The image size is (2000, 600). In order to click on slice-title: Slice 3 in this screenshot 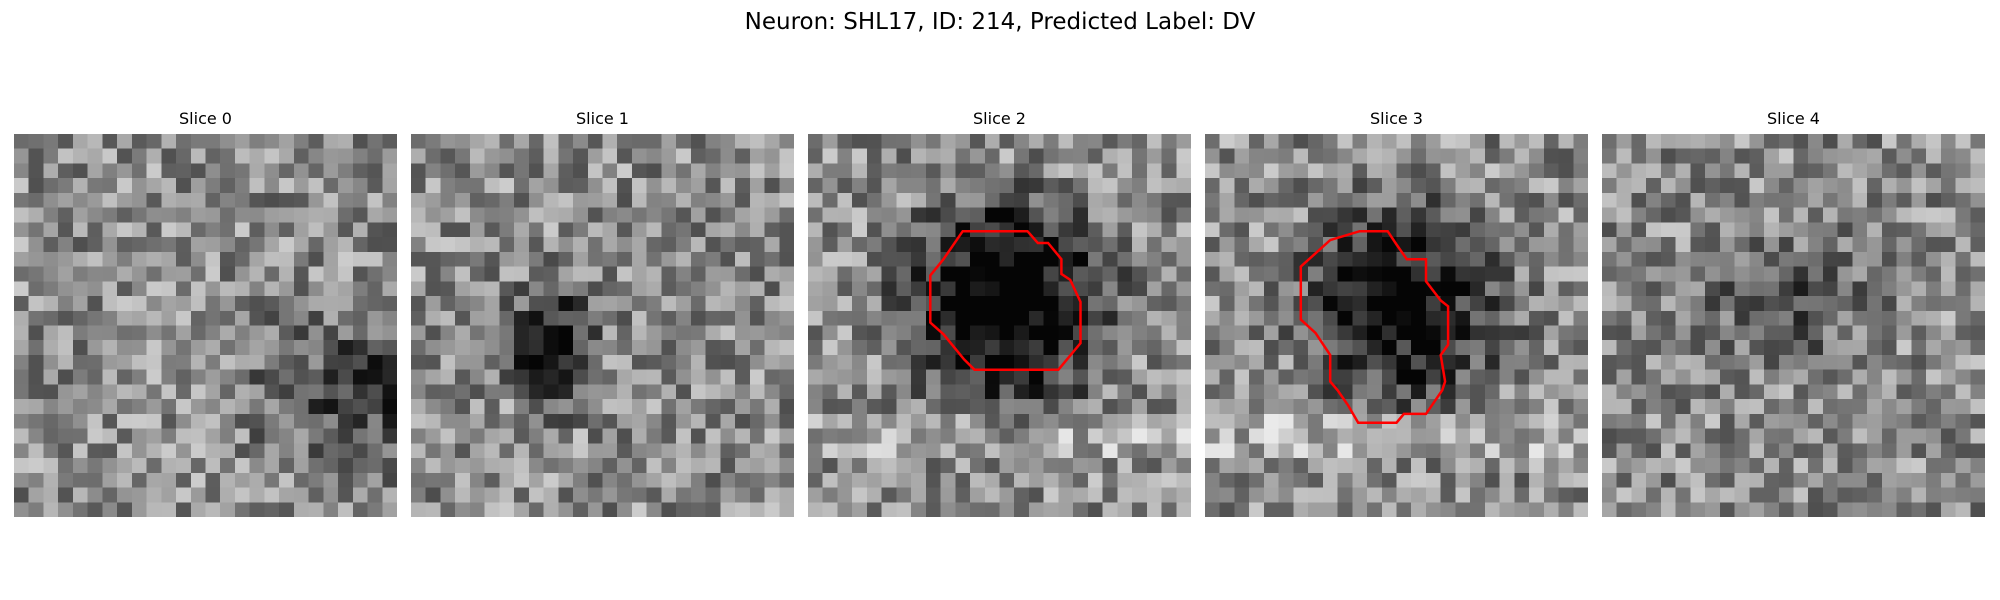, I will do `click(1396, 118)`.